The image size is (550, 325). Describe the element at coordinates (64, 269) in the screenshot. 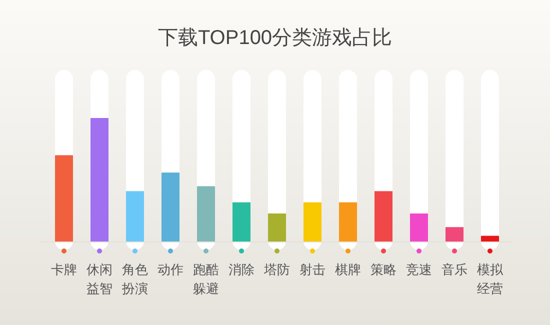

I see `x-tick-label: 卡牌` at that location.